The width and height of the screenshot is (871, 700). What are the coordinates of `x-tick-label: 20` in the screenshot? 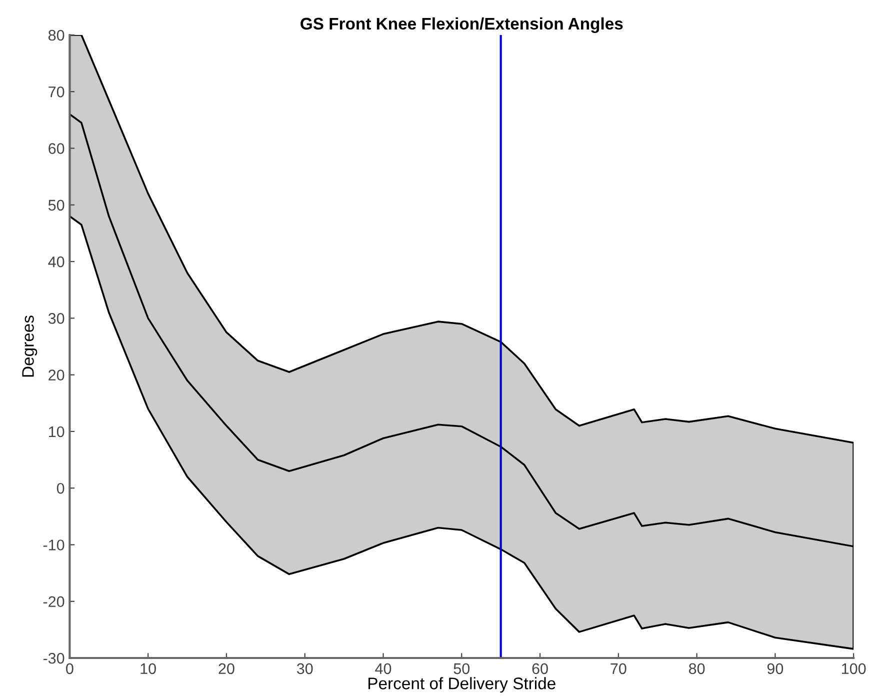 It's located at (226, 668).